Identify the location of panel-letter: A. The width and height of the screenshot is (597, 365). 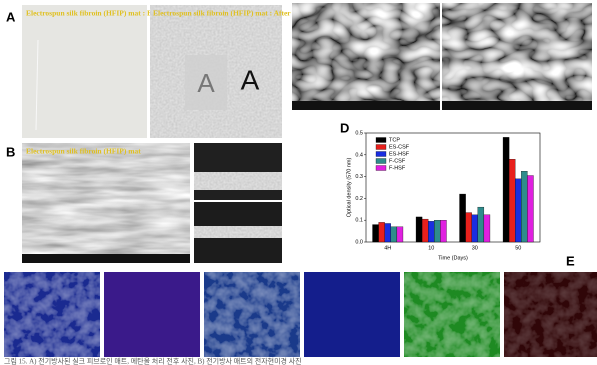
(11, 16).